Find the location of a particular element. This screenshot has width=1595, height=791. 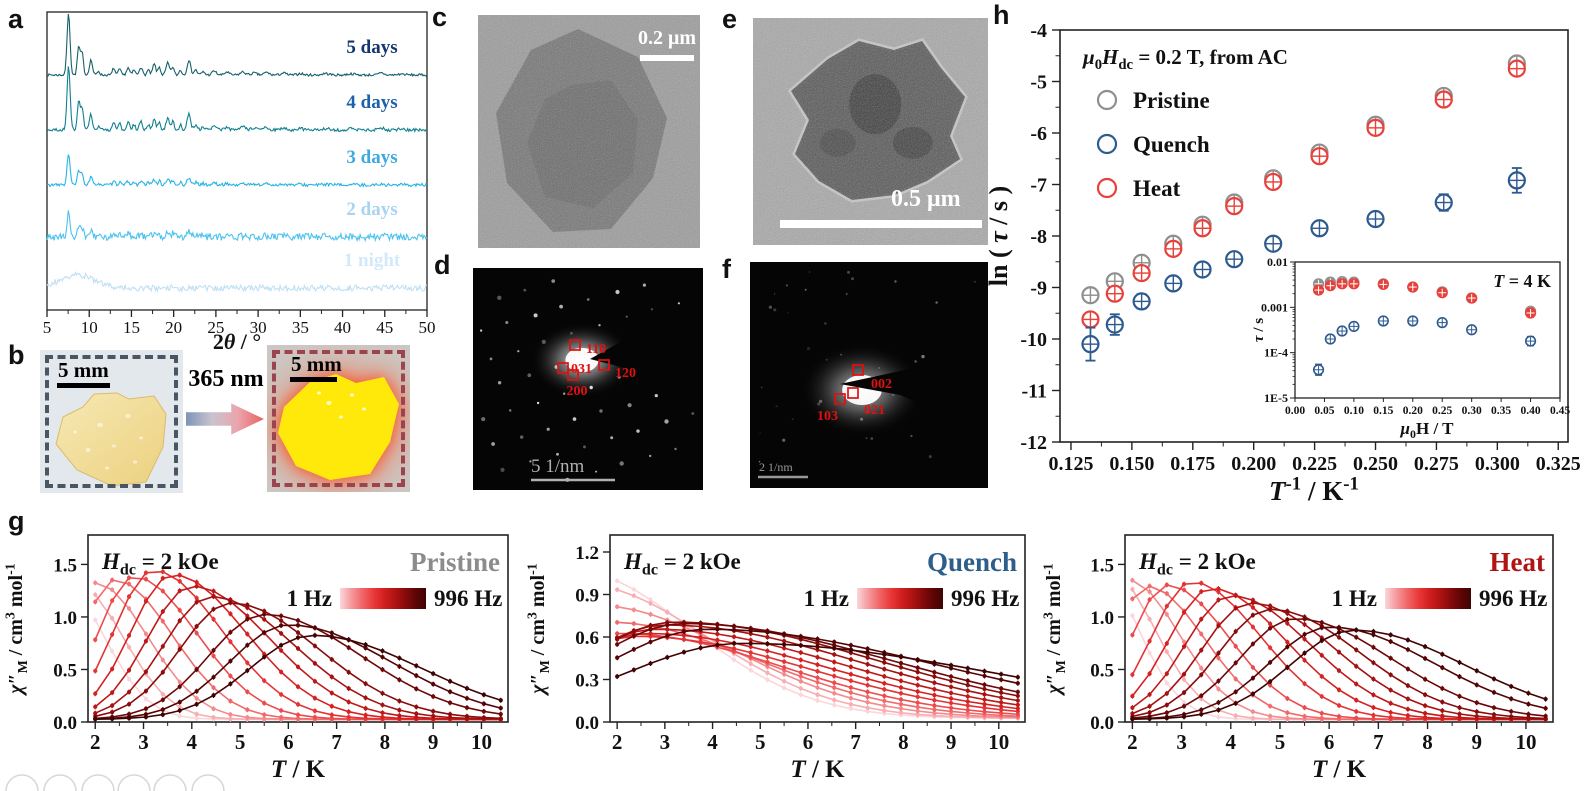

y-tick-label: -9 is located at coordinates (1038, 289).